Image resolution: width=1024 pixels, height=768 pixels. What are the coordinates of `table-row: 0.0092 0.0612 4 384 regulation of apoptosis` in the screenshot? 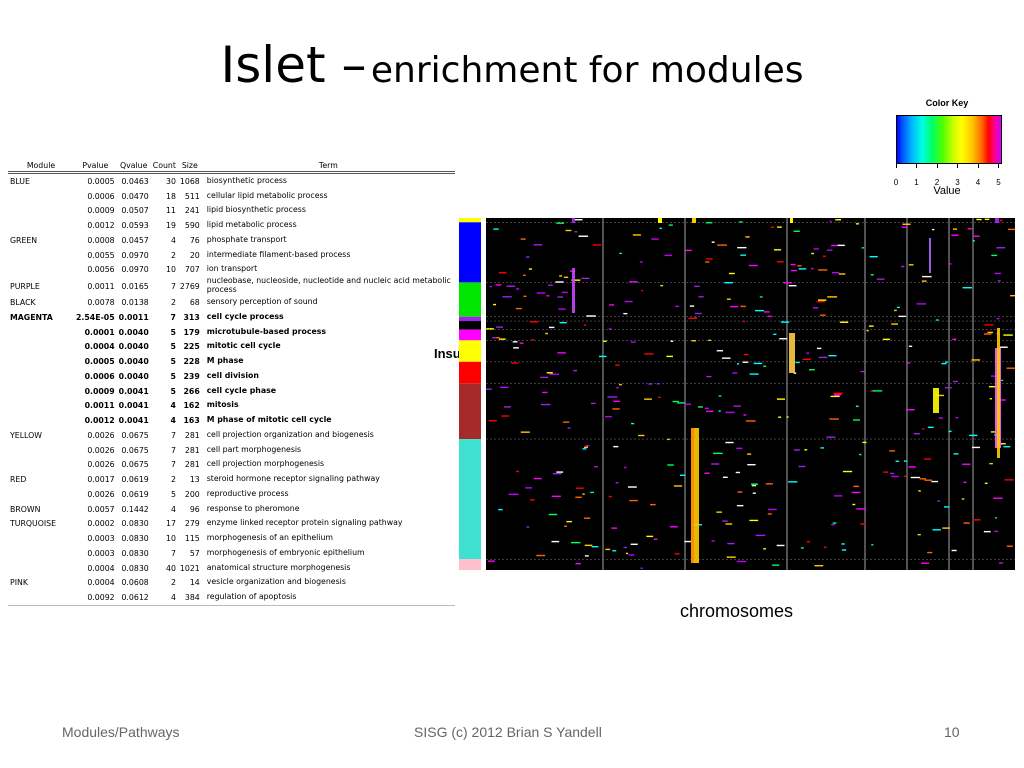 It's located at (231, 598).